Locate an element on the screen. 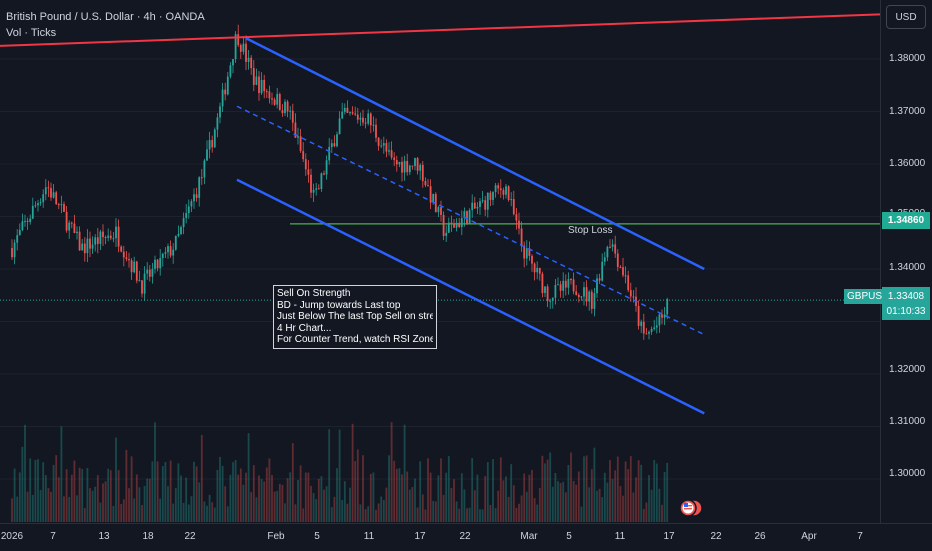  economic-events-icon is located at coordinates (692, 508).